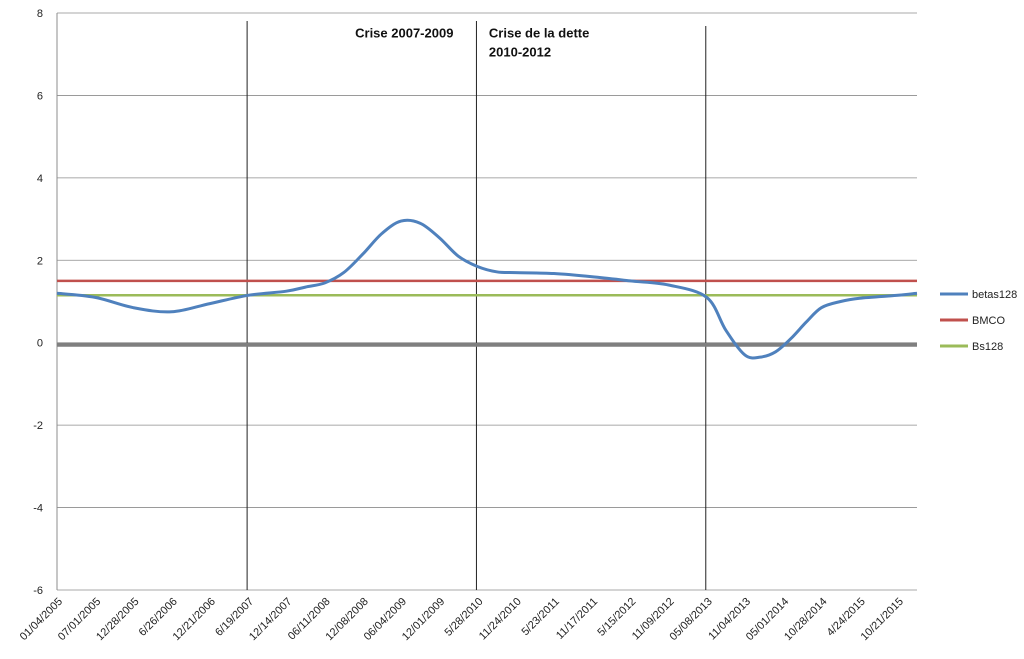  I want to click on y-tick-label: 6, so click(40, 96).